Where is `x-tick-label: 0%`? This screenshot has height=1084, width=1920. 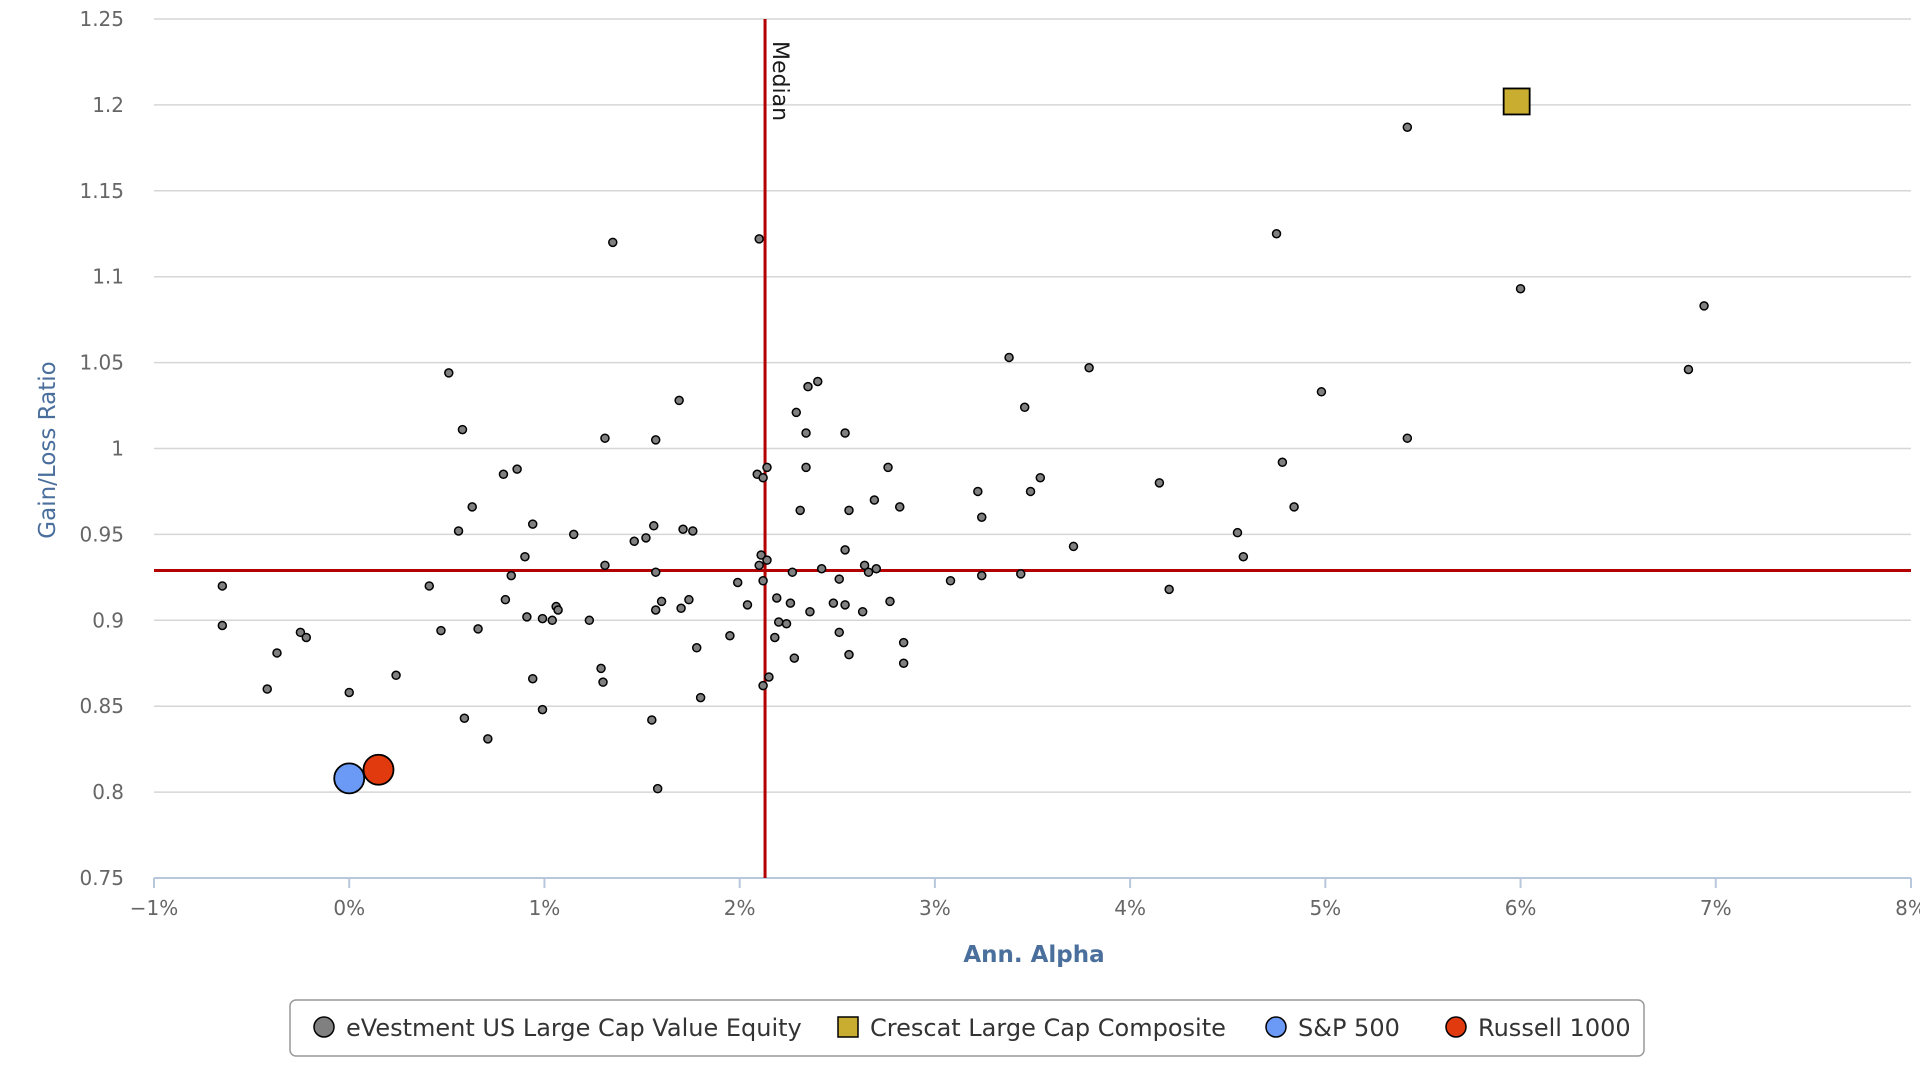 x-tick-label: 0% is located at coordinates (349, 908).